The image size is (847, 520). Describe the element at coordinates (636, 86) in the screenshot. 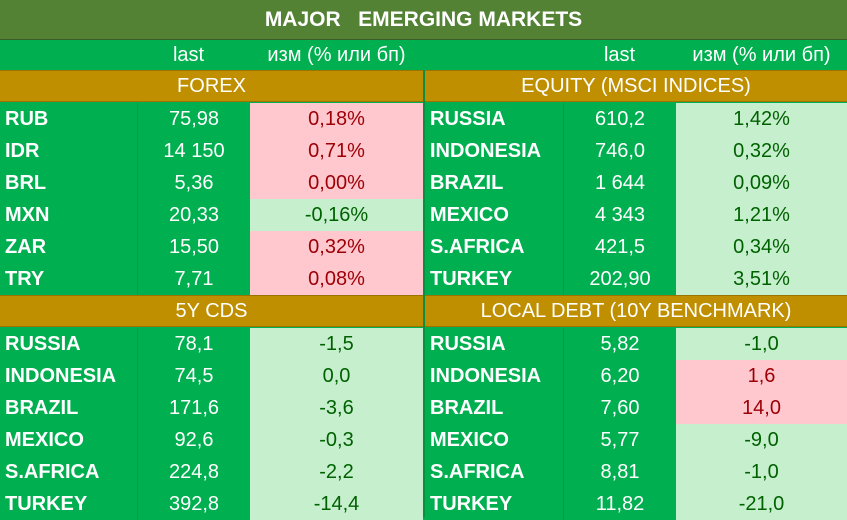

I see `equity-section-title: EQUITY (MSCI INDICES)` at that location.